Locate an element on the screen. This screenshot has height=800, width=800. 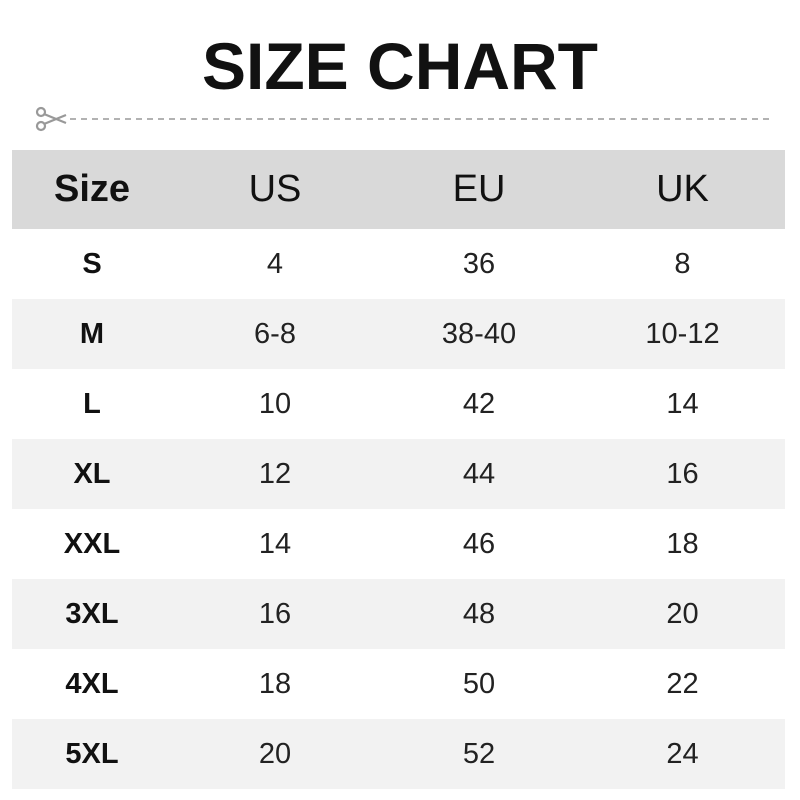
table-row: XL 12 44 16 is located at coordinates (398, 474).